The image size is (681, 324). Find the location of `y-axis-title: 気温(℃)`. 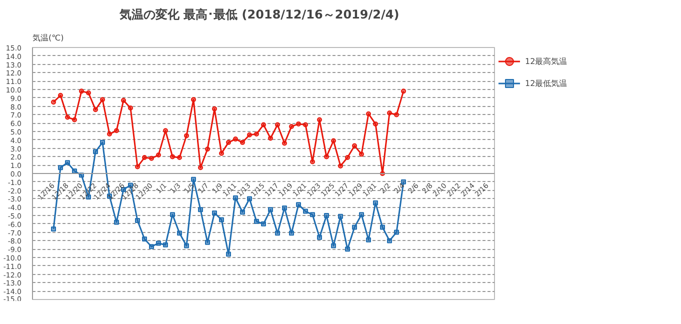

y-axis-title: 気温(℃) is located at coordinates (48, 38).